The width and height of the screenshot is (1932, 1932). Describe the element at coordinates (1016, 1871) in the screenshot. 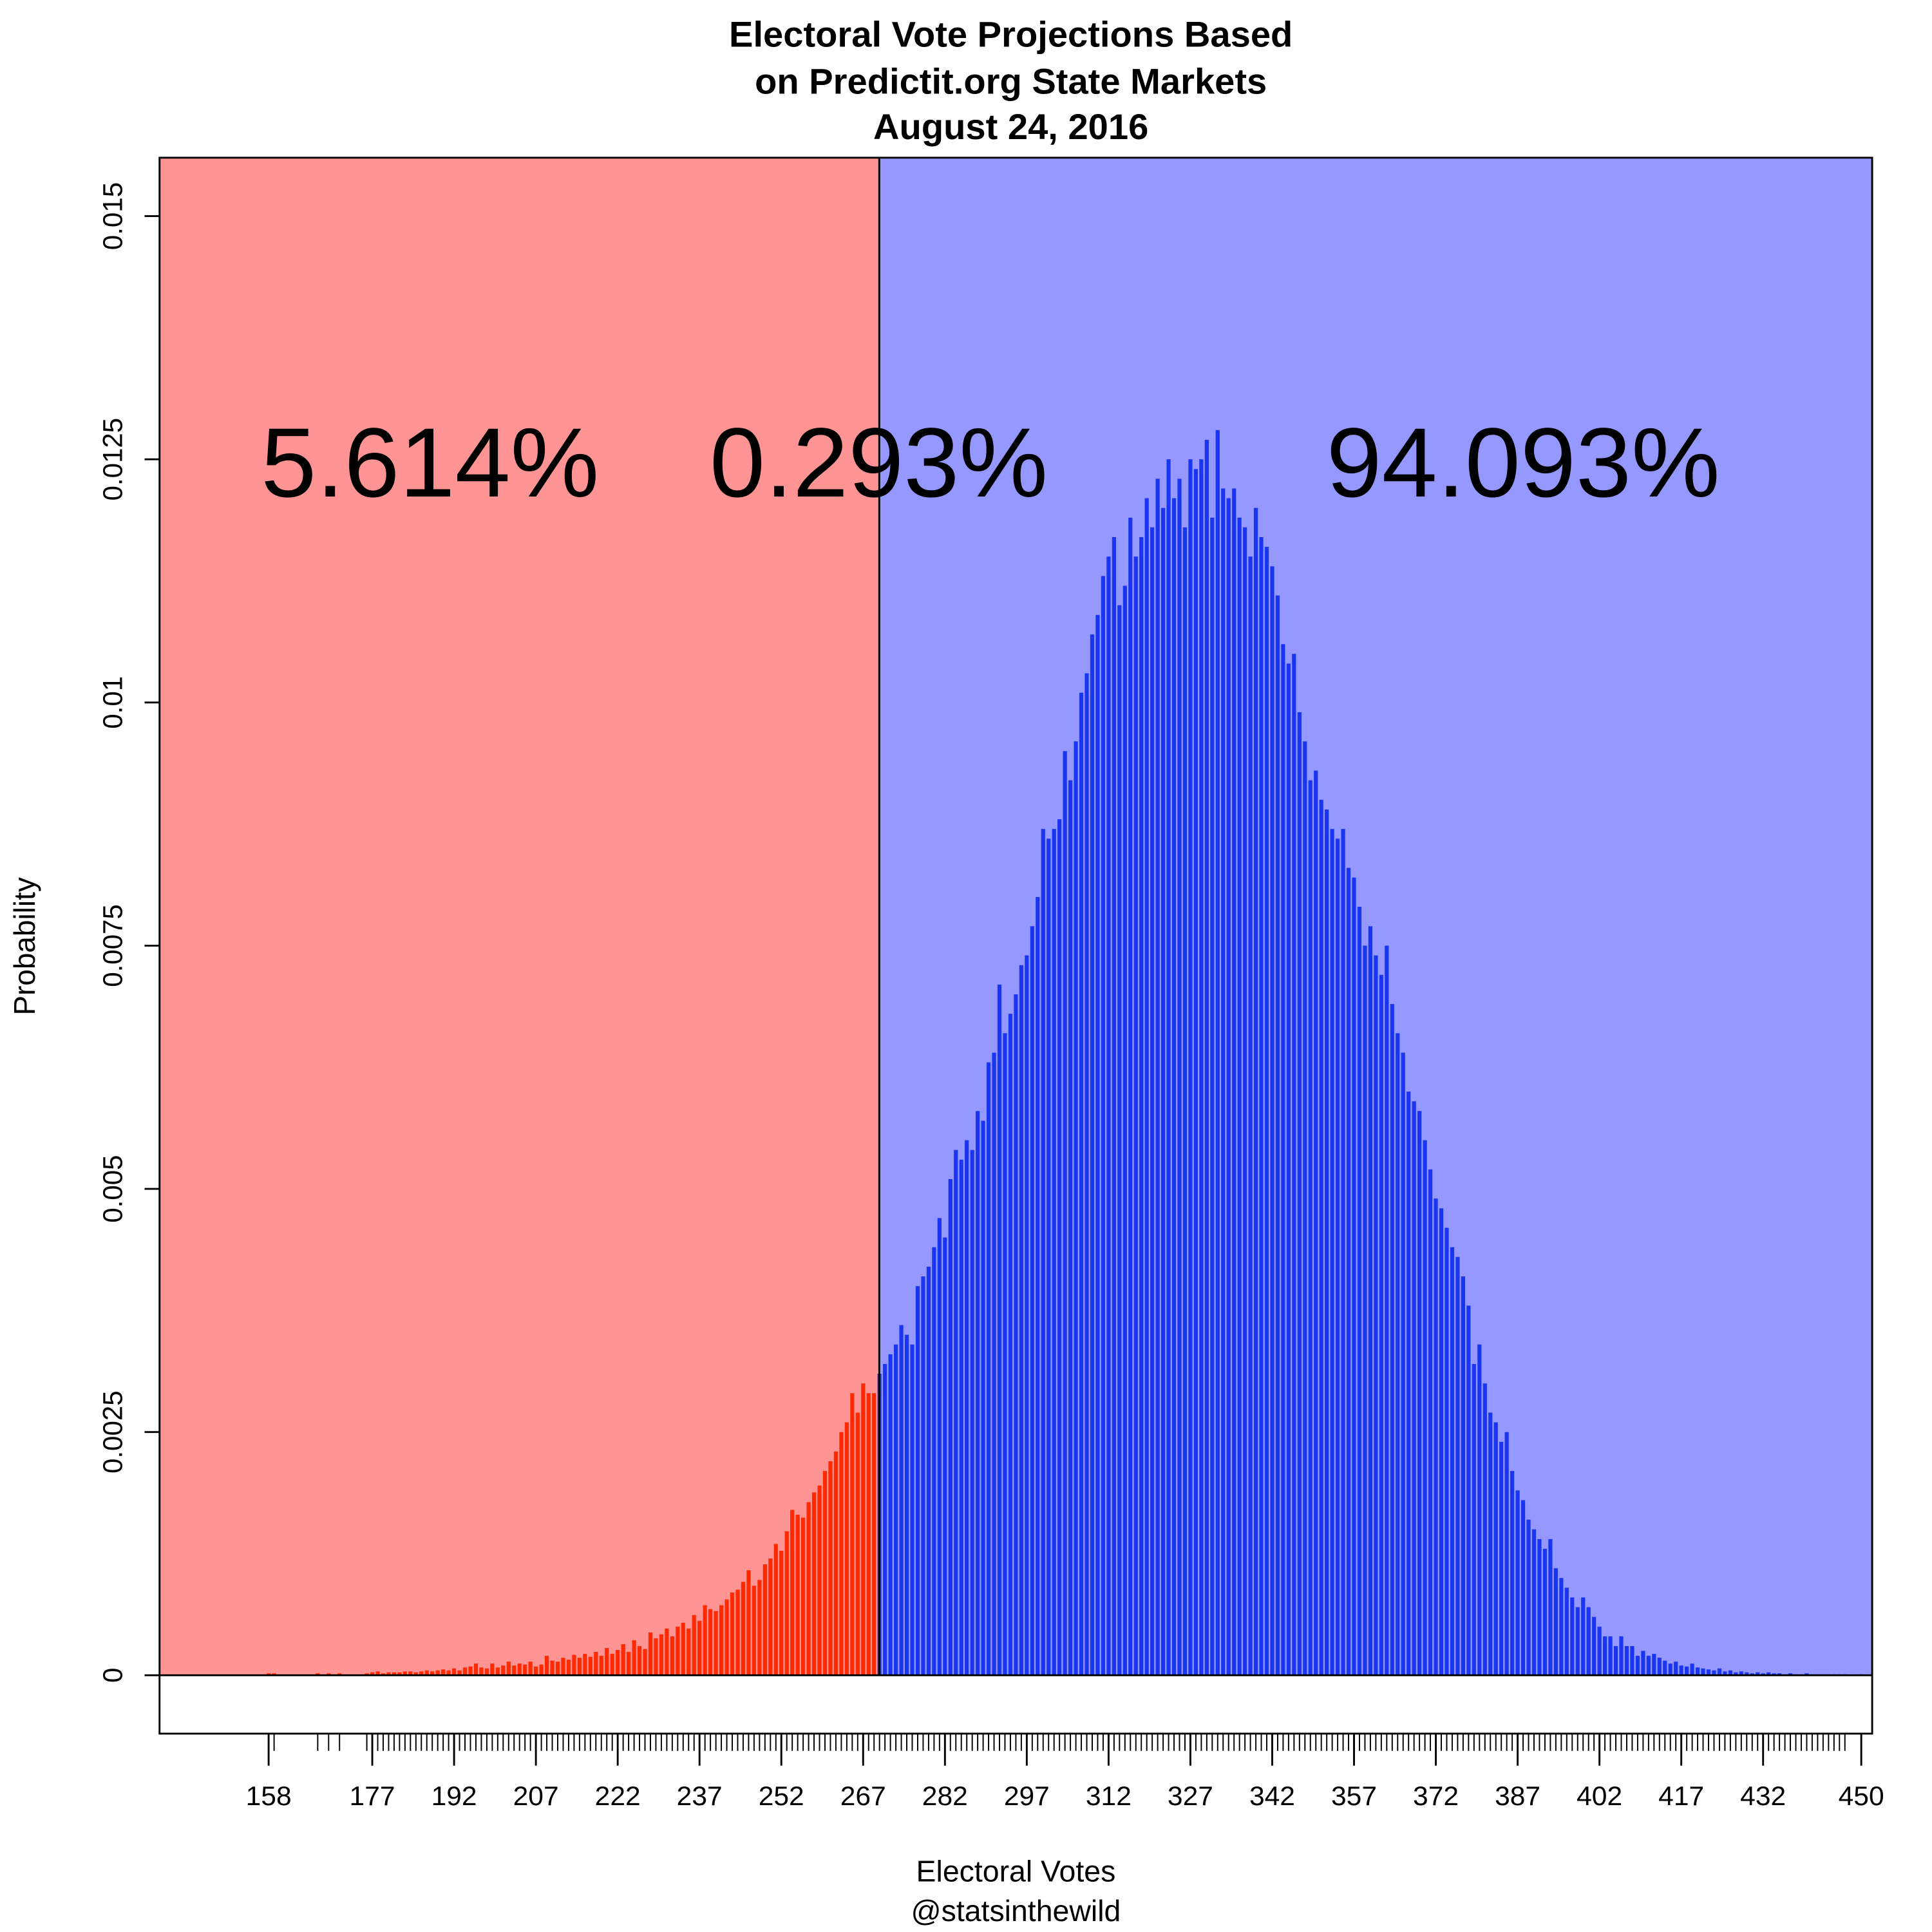

I see `x-axis-label: Electoral Votes` at that location.